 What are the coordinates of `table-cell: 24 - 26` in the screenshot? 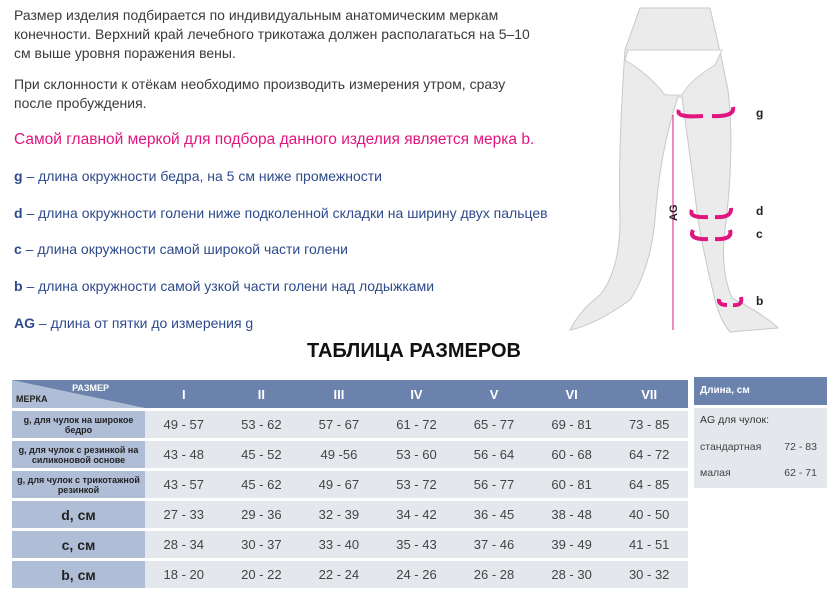 It's located at (416, 574).